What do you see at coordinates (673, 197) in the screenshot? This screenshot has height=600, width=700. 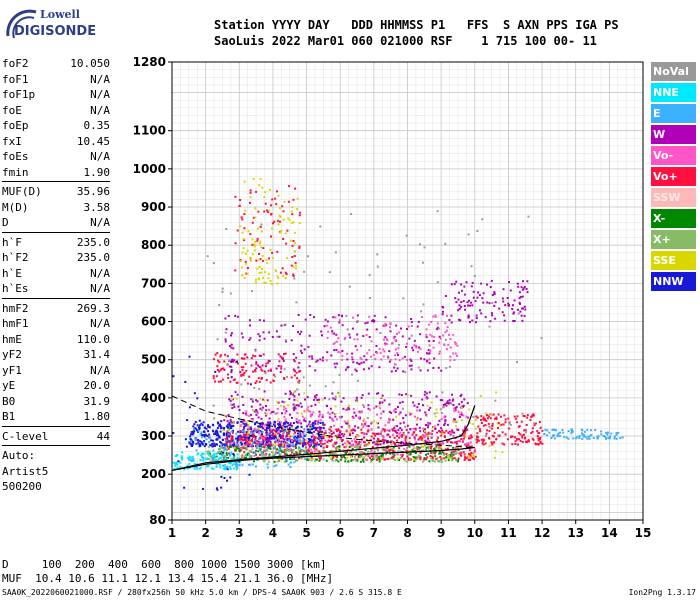 I see `legend-item-ssw: SSW` at bounding box center [673, 197].